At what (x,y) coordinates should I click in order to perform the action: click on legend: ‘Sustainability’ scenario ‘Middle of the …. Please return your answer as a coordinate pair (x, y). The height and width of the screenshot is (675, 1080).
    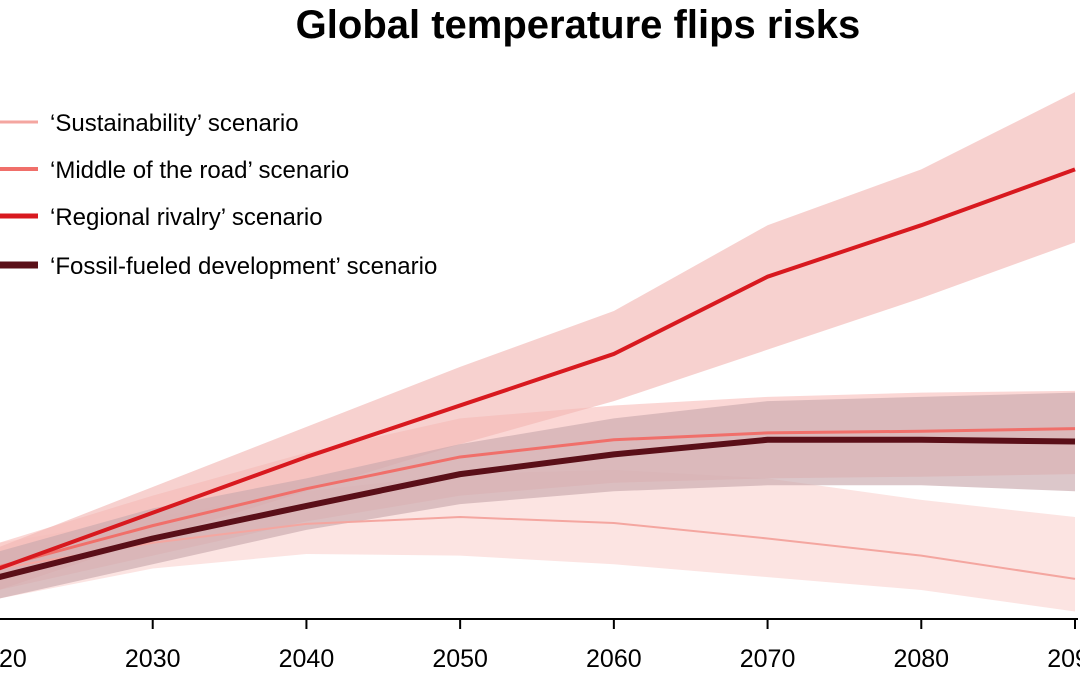
    Looking at the image, I should click on (218, 195).